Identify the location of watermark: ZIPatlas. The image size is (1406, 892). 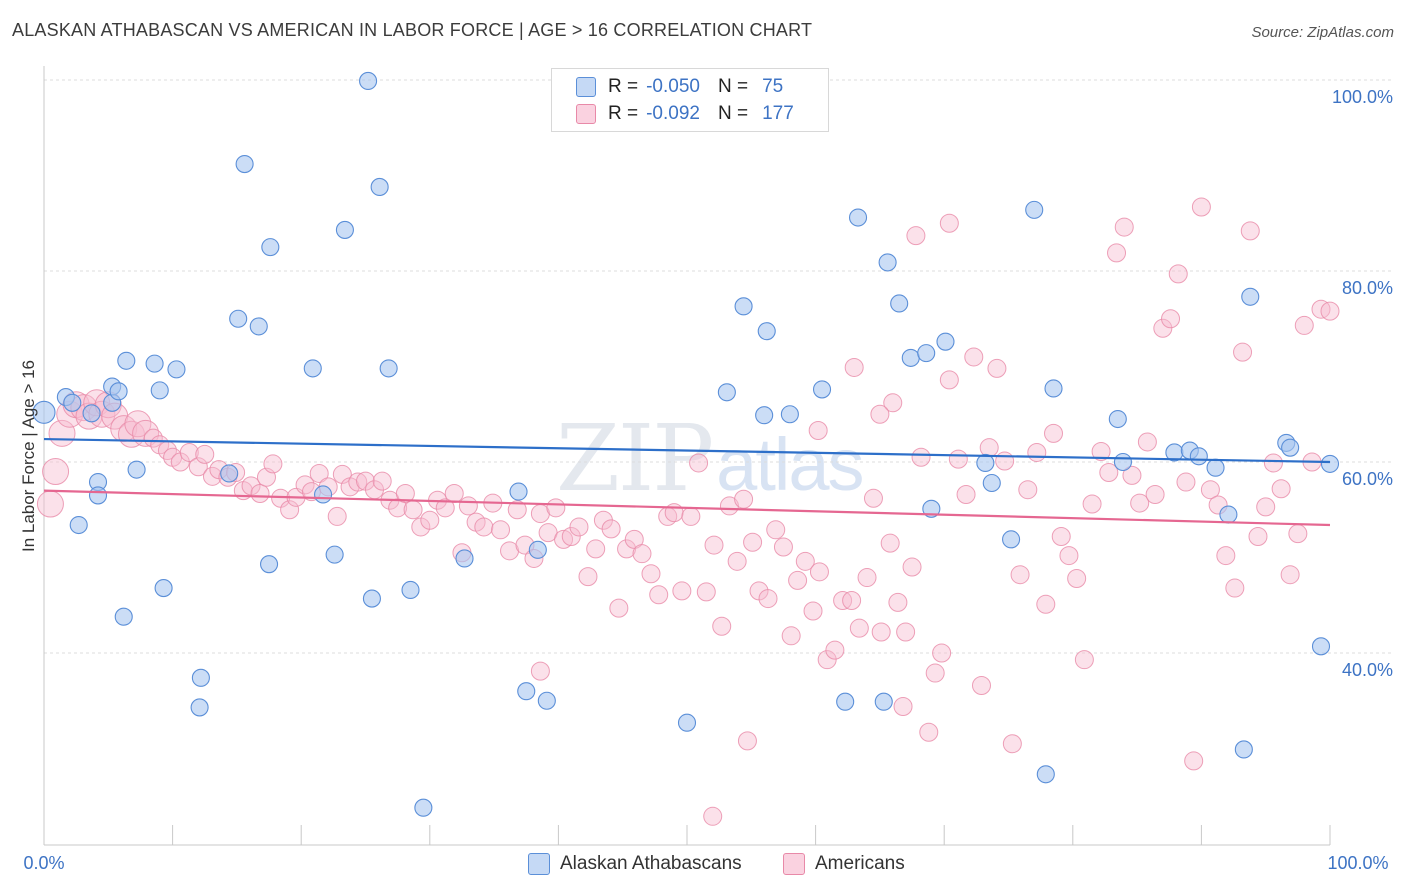
(710, 458).